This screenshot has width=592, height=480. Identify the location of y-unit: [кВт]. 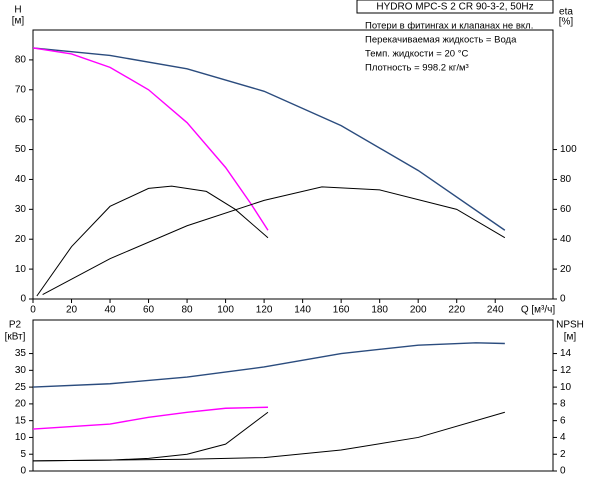
(15, 337).